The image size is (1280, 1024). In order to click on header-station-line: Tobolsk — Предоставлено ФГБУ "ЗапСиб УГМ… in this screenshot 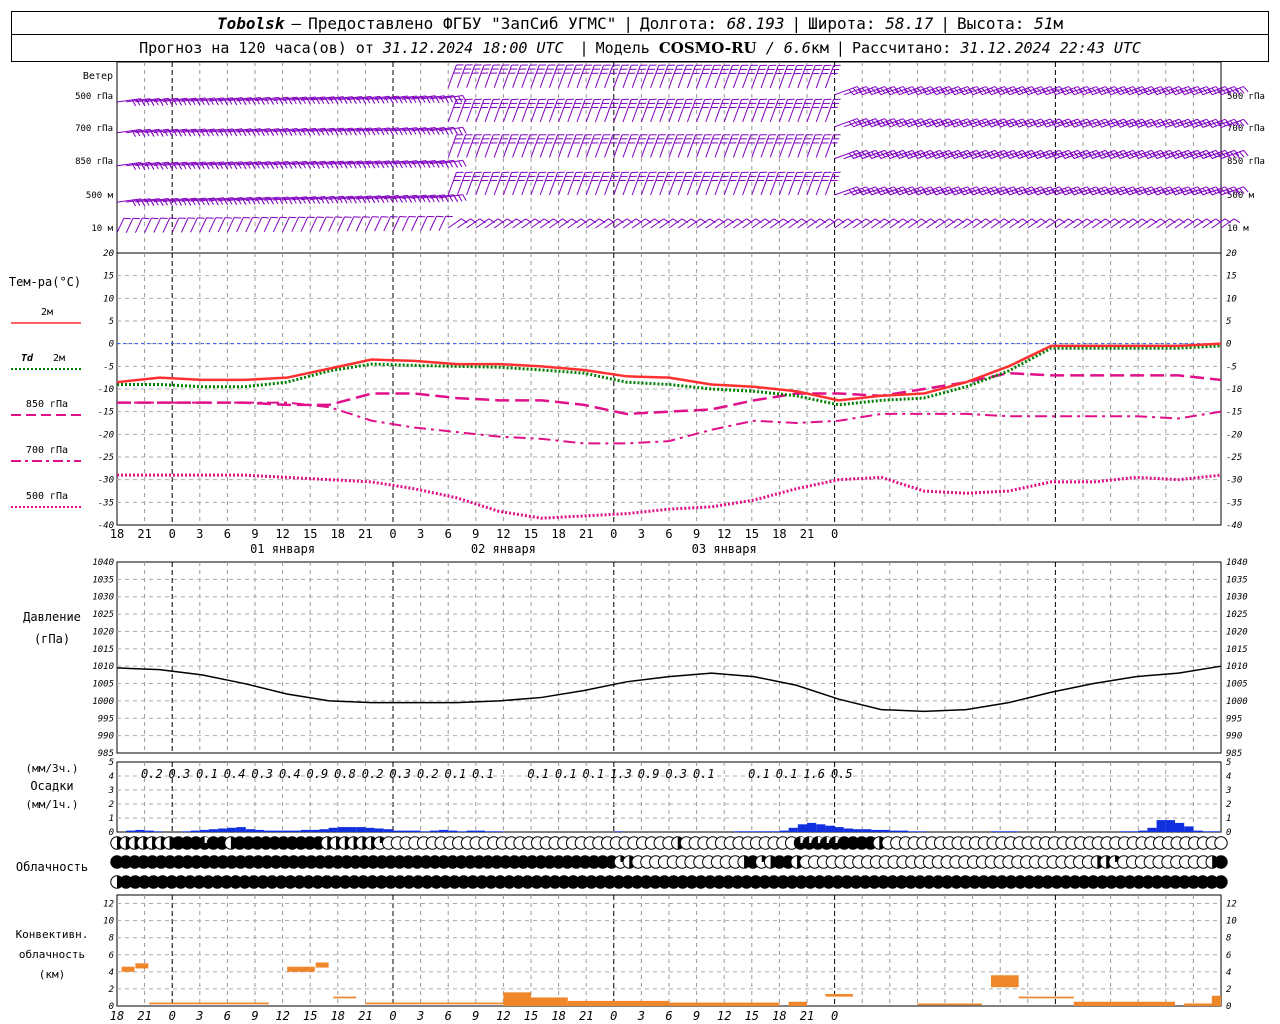, I will do `click(640, 23)`.